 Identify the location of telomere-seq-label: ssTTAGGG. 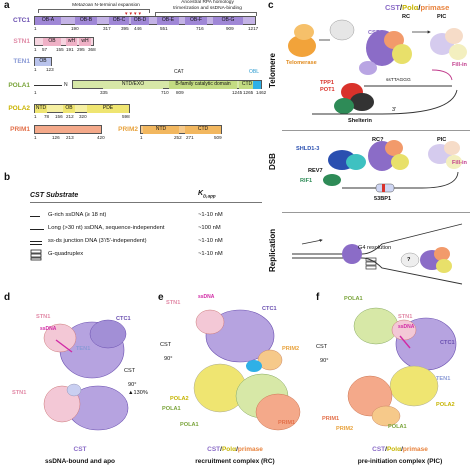
(398, 80).